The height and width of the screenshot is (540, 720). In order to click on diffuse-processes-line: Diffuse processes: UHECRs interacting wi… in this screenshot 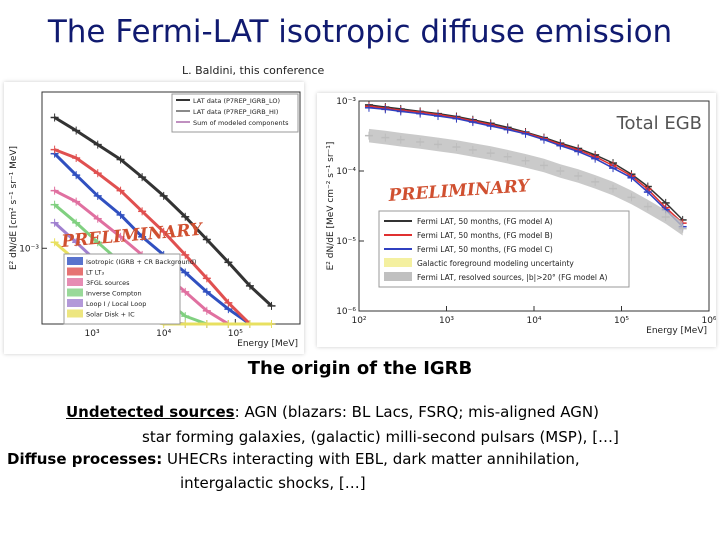, I will do `click(293, 459)`.